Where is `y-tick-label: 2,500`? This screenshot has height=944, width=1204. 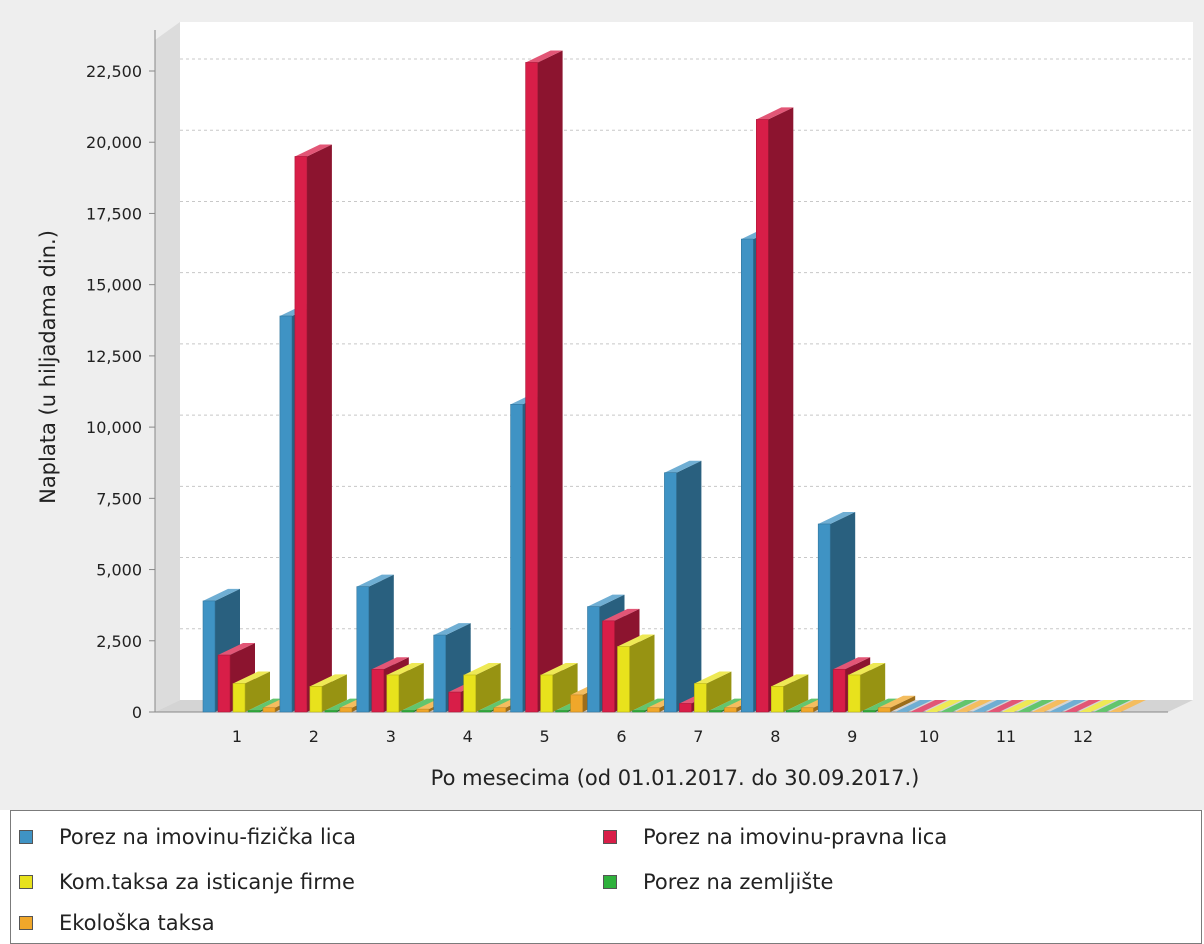
y-tick-label: 2,500 is located at coordinates (119, 641).